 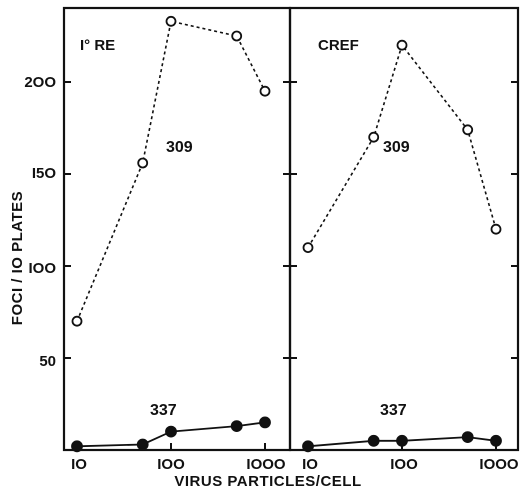 I want to click on y-tick-label-150: I5O, so click(x=44, y=173).